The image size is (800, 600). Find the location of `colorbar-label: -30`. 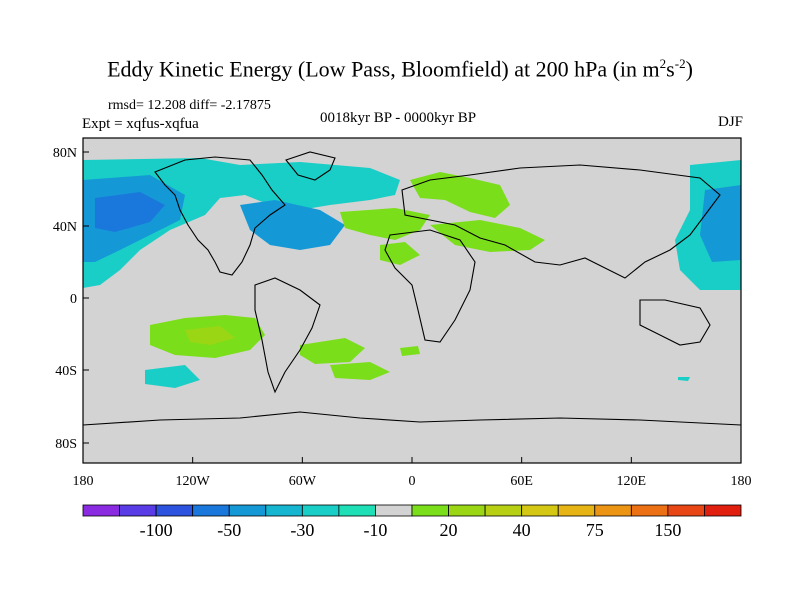

colorbar-label: -30 is located at coordinates (302, 530).